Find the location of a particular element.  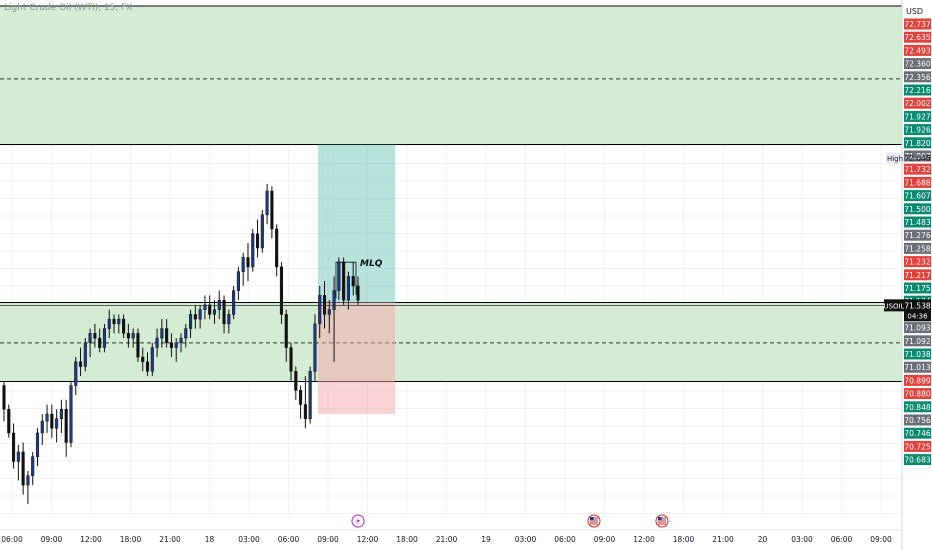

symbol-badge-bg is located at coordinates (894, 305).